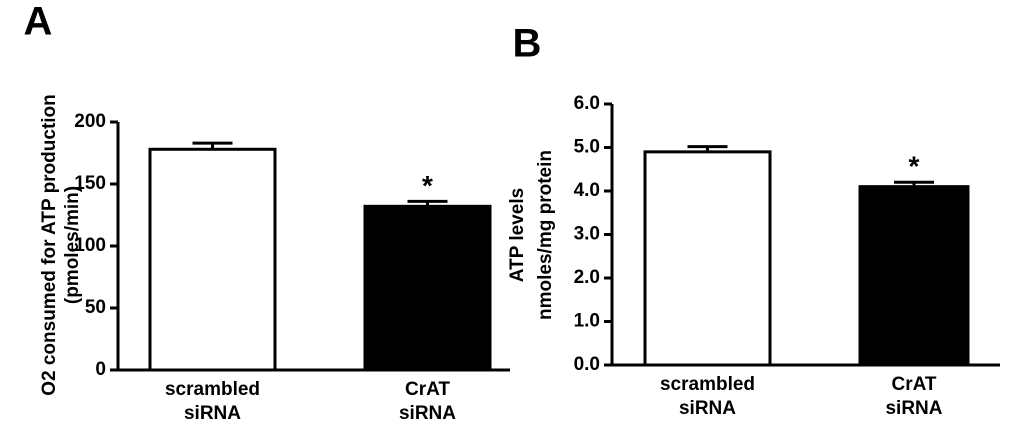  Describe the element at coordinates (545, 235) in the screenshot. I see `y-axis-label: nmoles/mg protein` at that location.